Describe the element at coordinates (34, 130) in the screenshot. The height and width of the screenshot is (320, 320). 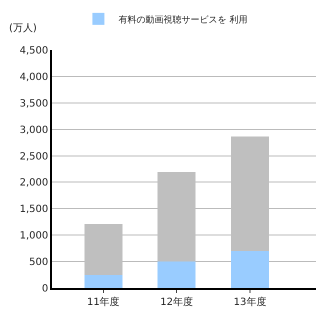
I see `y-tick-label: 3,000` at that location.